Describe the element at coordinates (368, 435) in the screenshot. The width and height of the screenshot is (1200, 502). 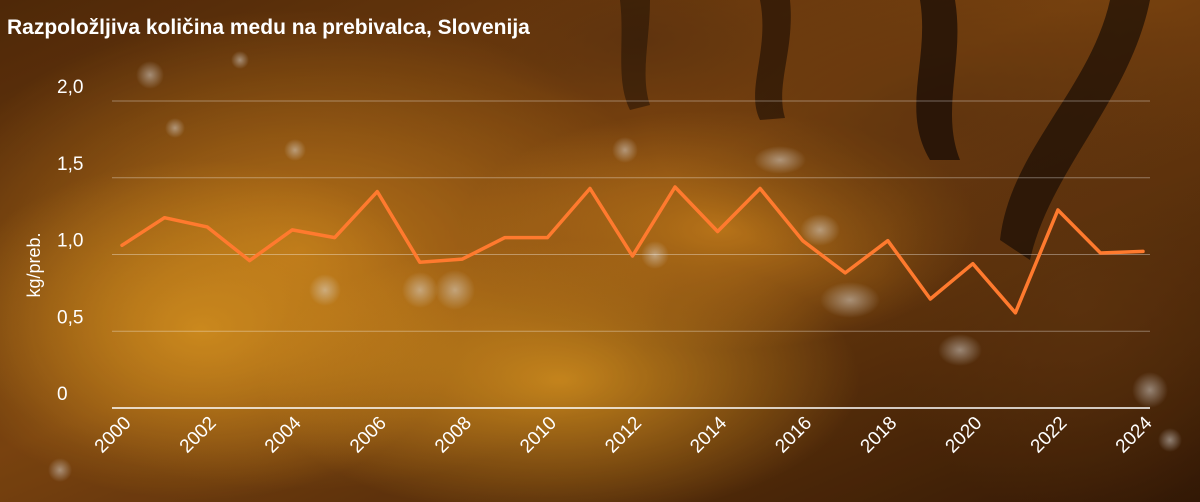
I see `x-tick-label: 2006` at that location.